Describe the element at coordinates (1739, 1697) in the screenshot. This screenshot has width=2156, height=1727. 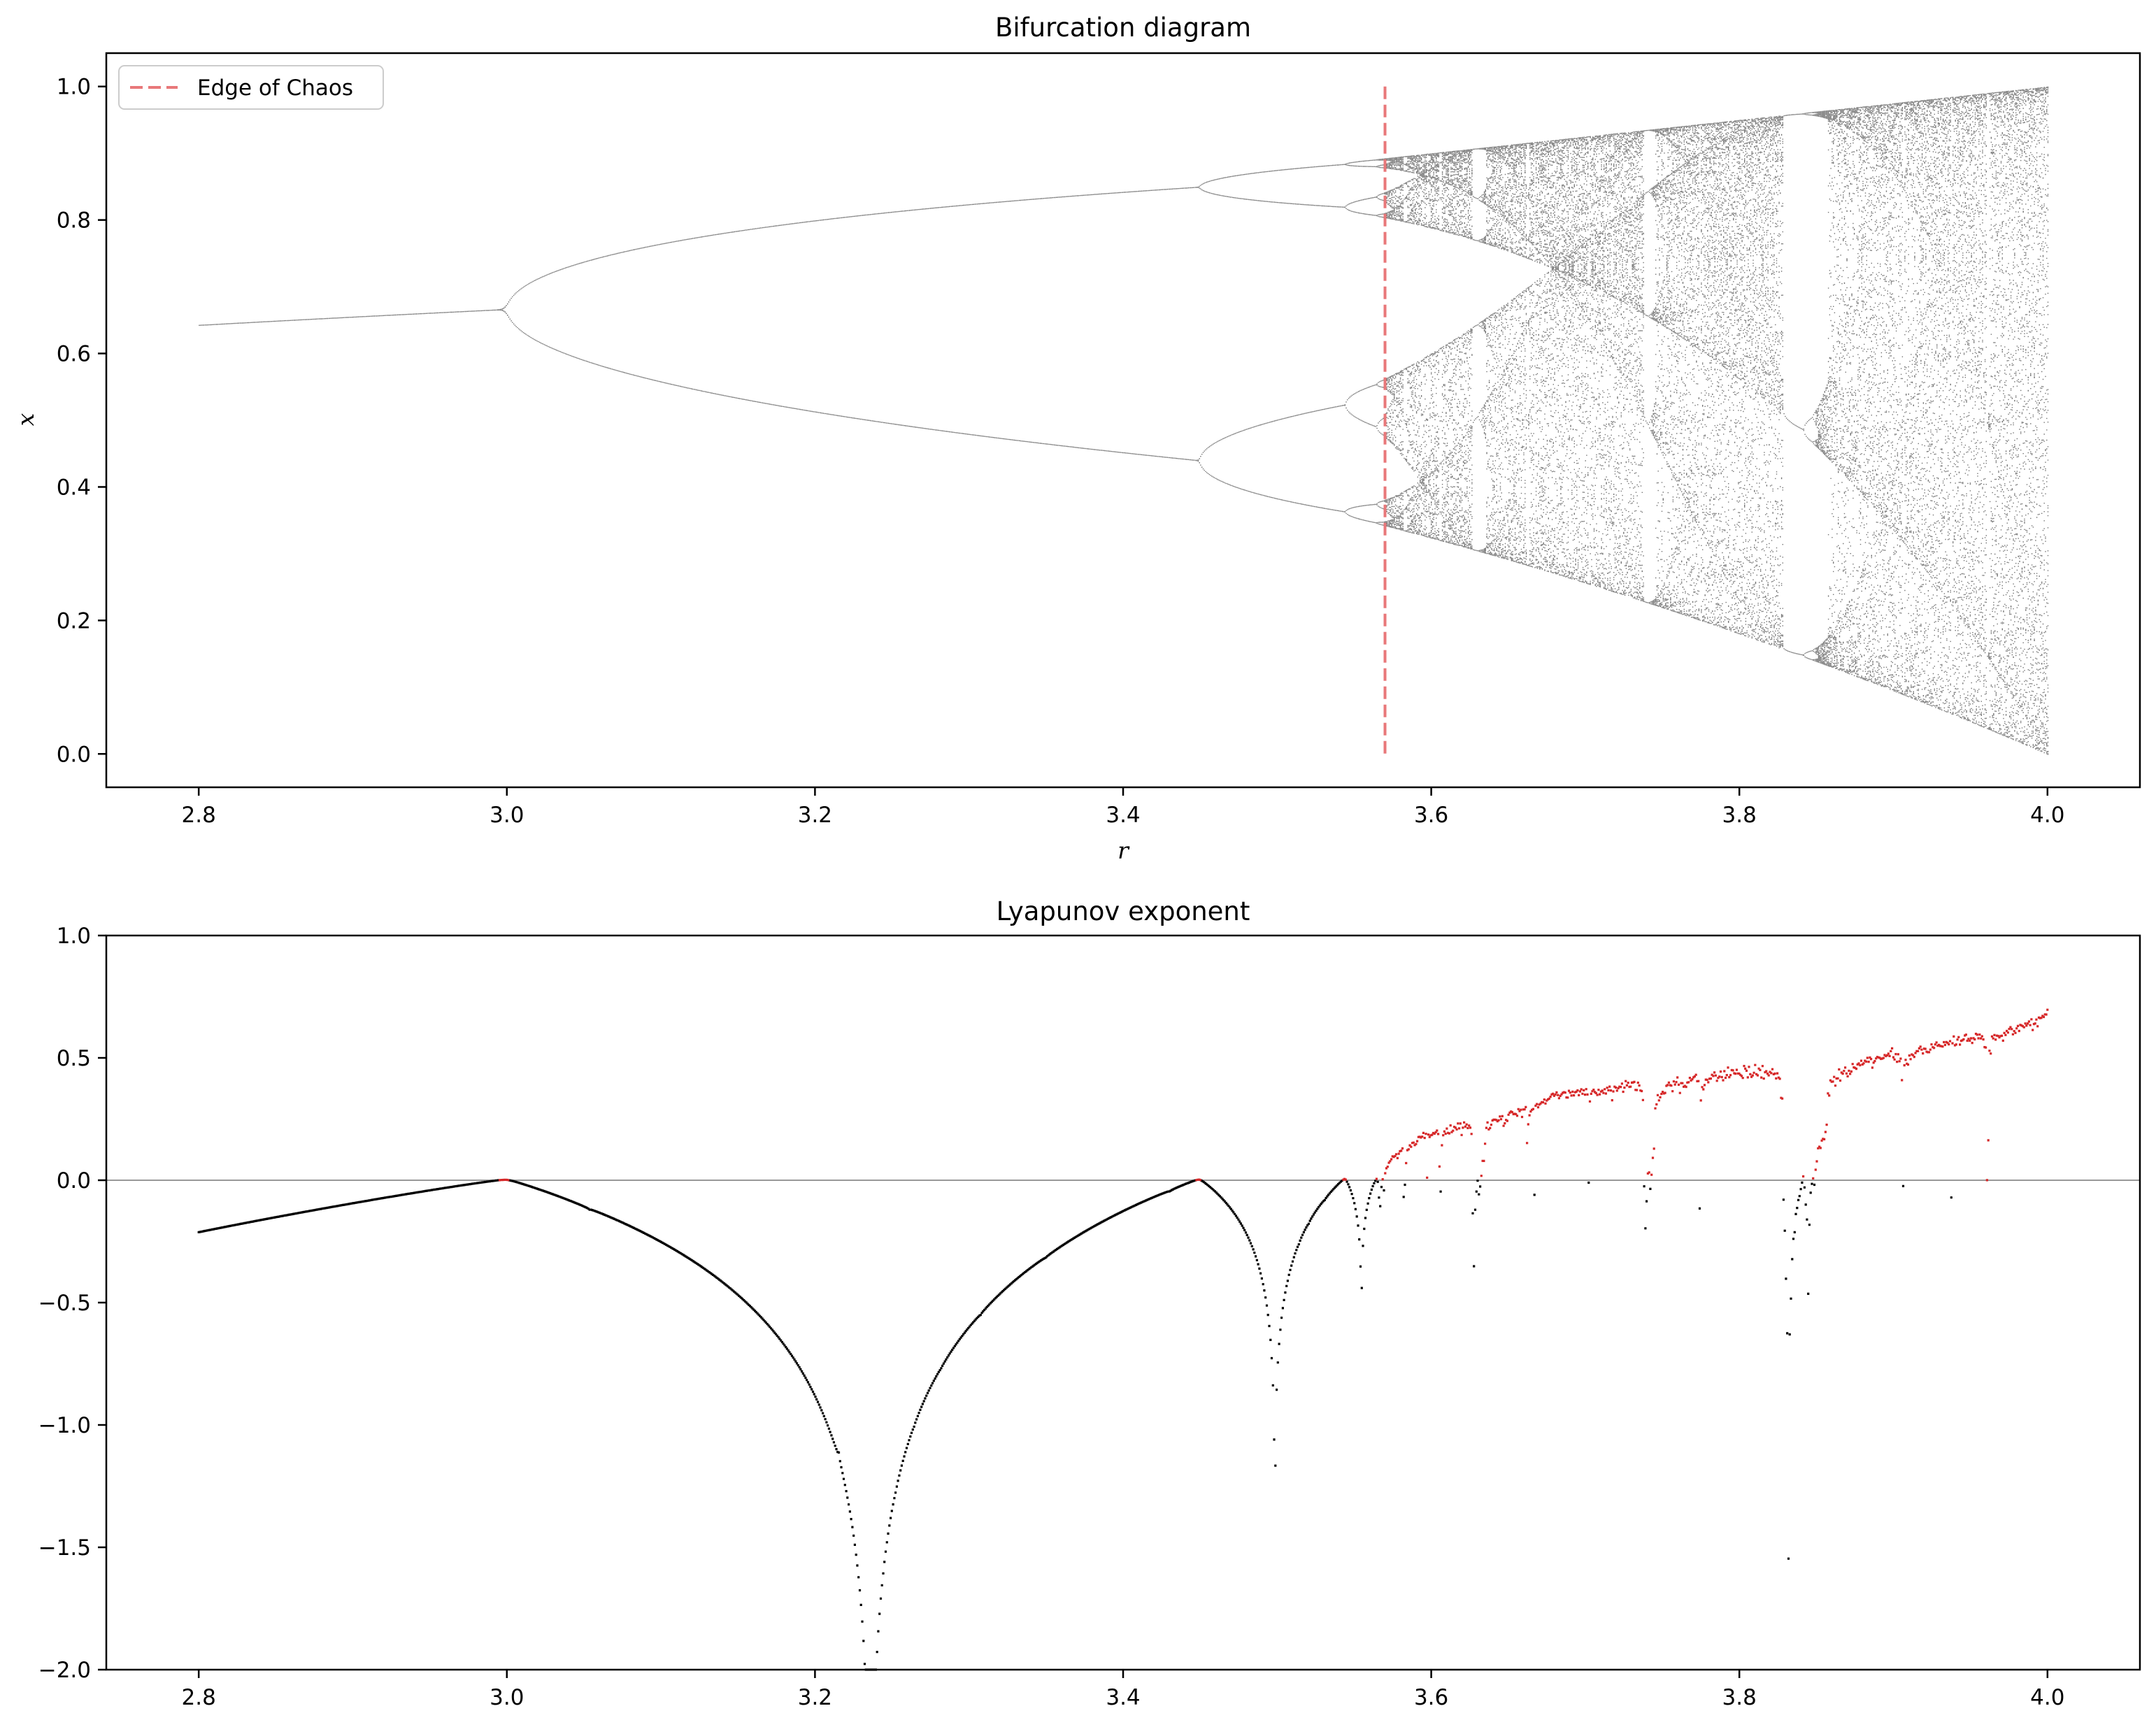
I see `lyapunov-x-tick-label: 3.8` at that location.